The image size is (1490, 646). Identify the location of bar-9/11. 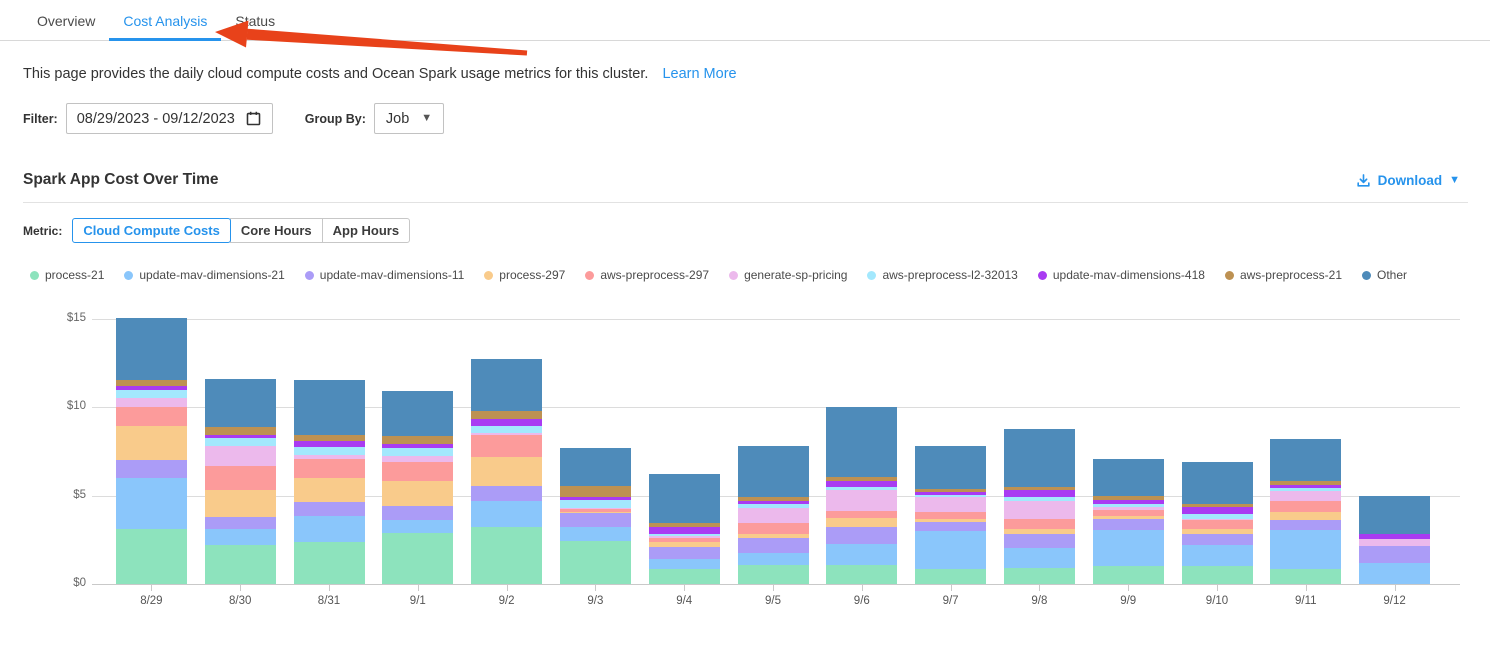
(1306, 511).